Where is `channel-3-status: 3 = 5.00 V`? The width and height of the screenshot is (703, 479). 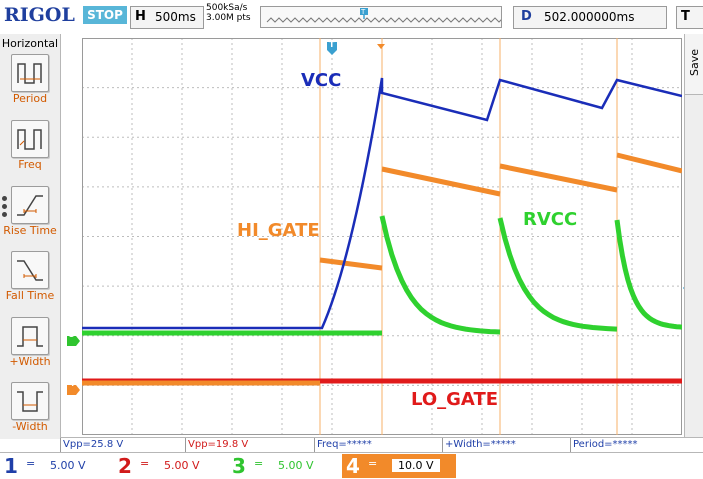 channel-3-status: 3 = 5.00 V is located at coordinates (284, 466).